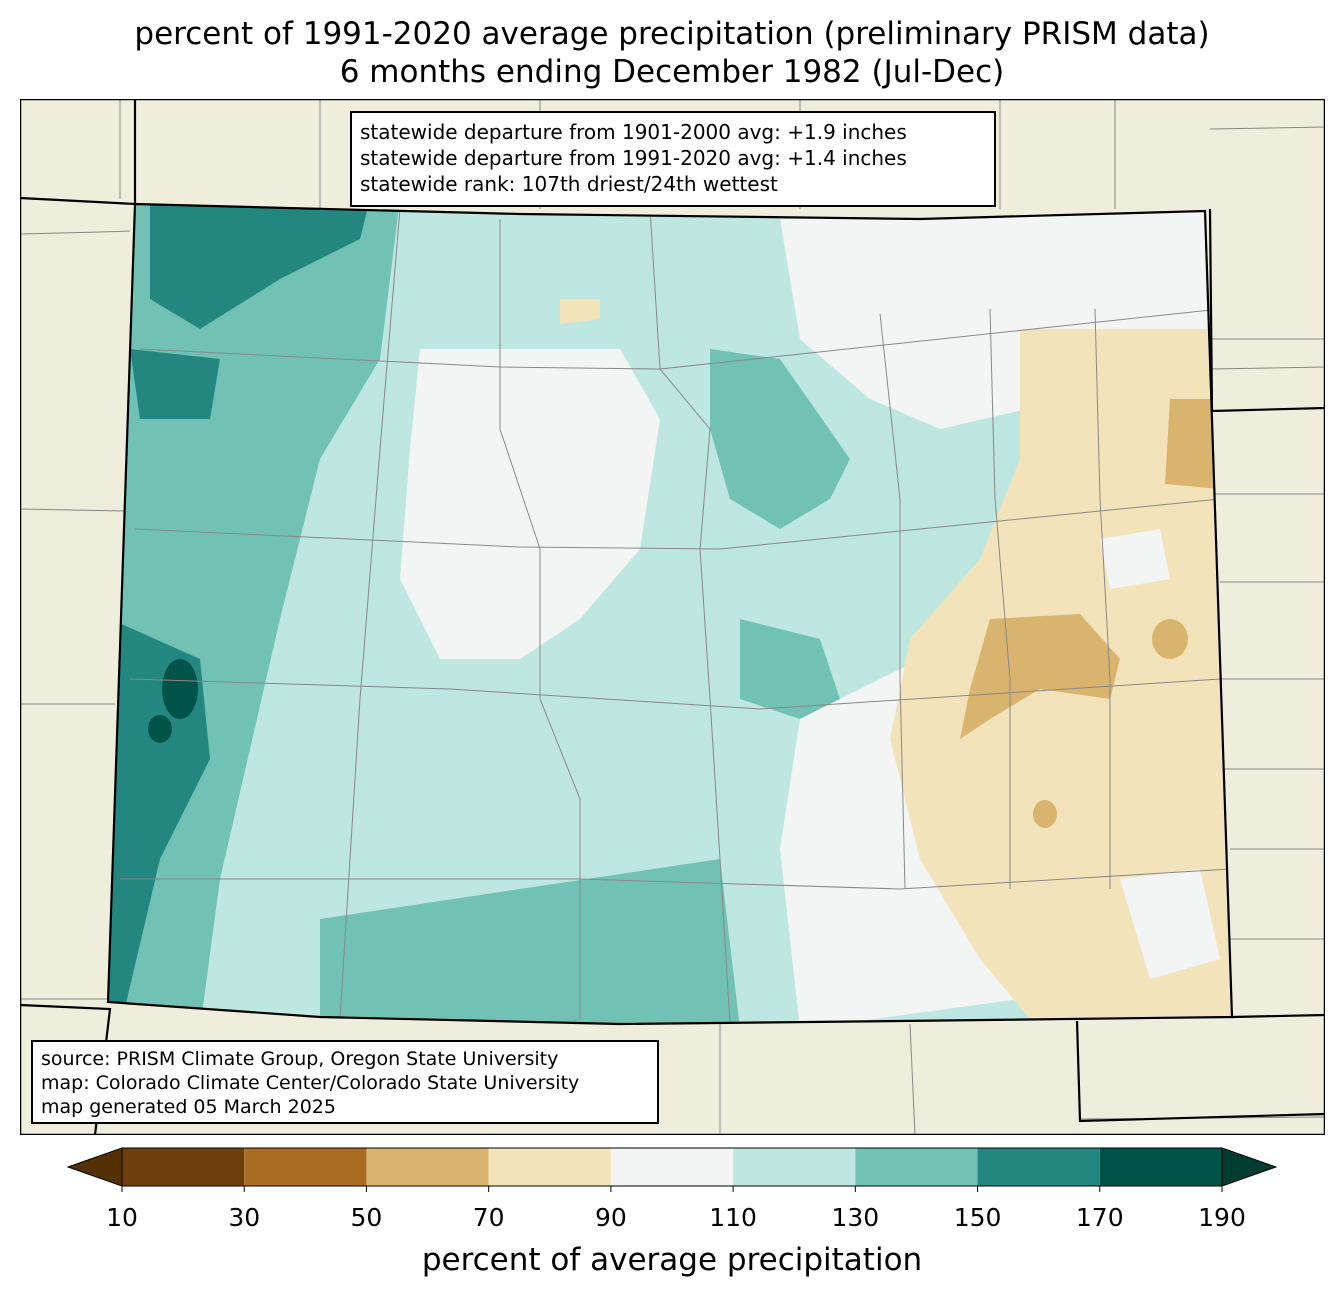 The height and width of the screenshot is (1299, 1344). I want to click on colorbar-tick-label: 30, so click(244, 1217).